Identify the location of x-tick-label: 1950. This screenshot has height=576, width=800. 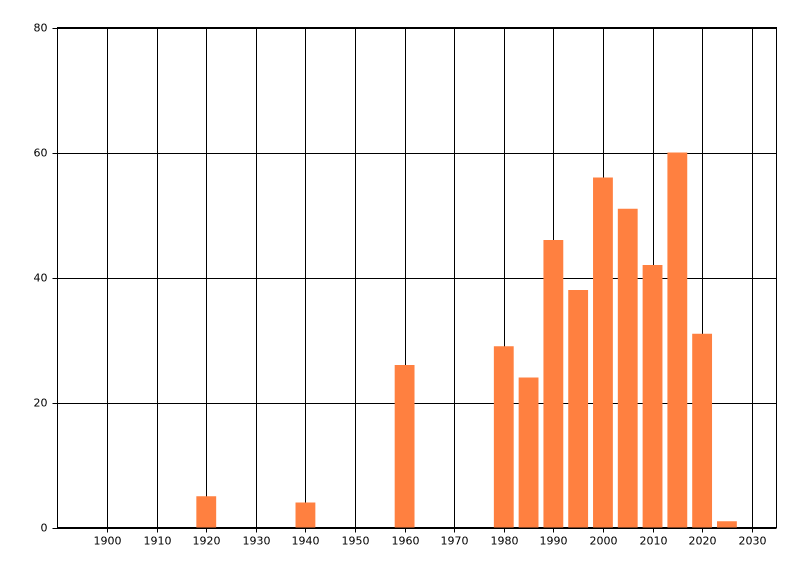
(356, 541).